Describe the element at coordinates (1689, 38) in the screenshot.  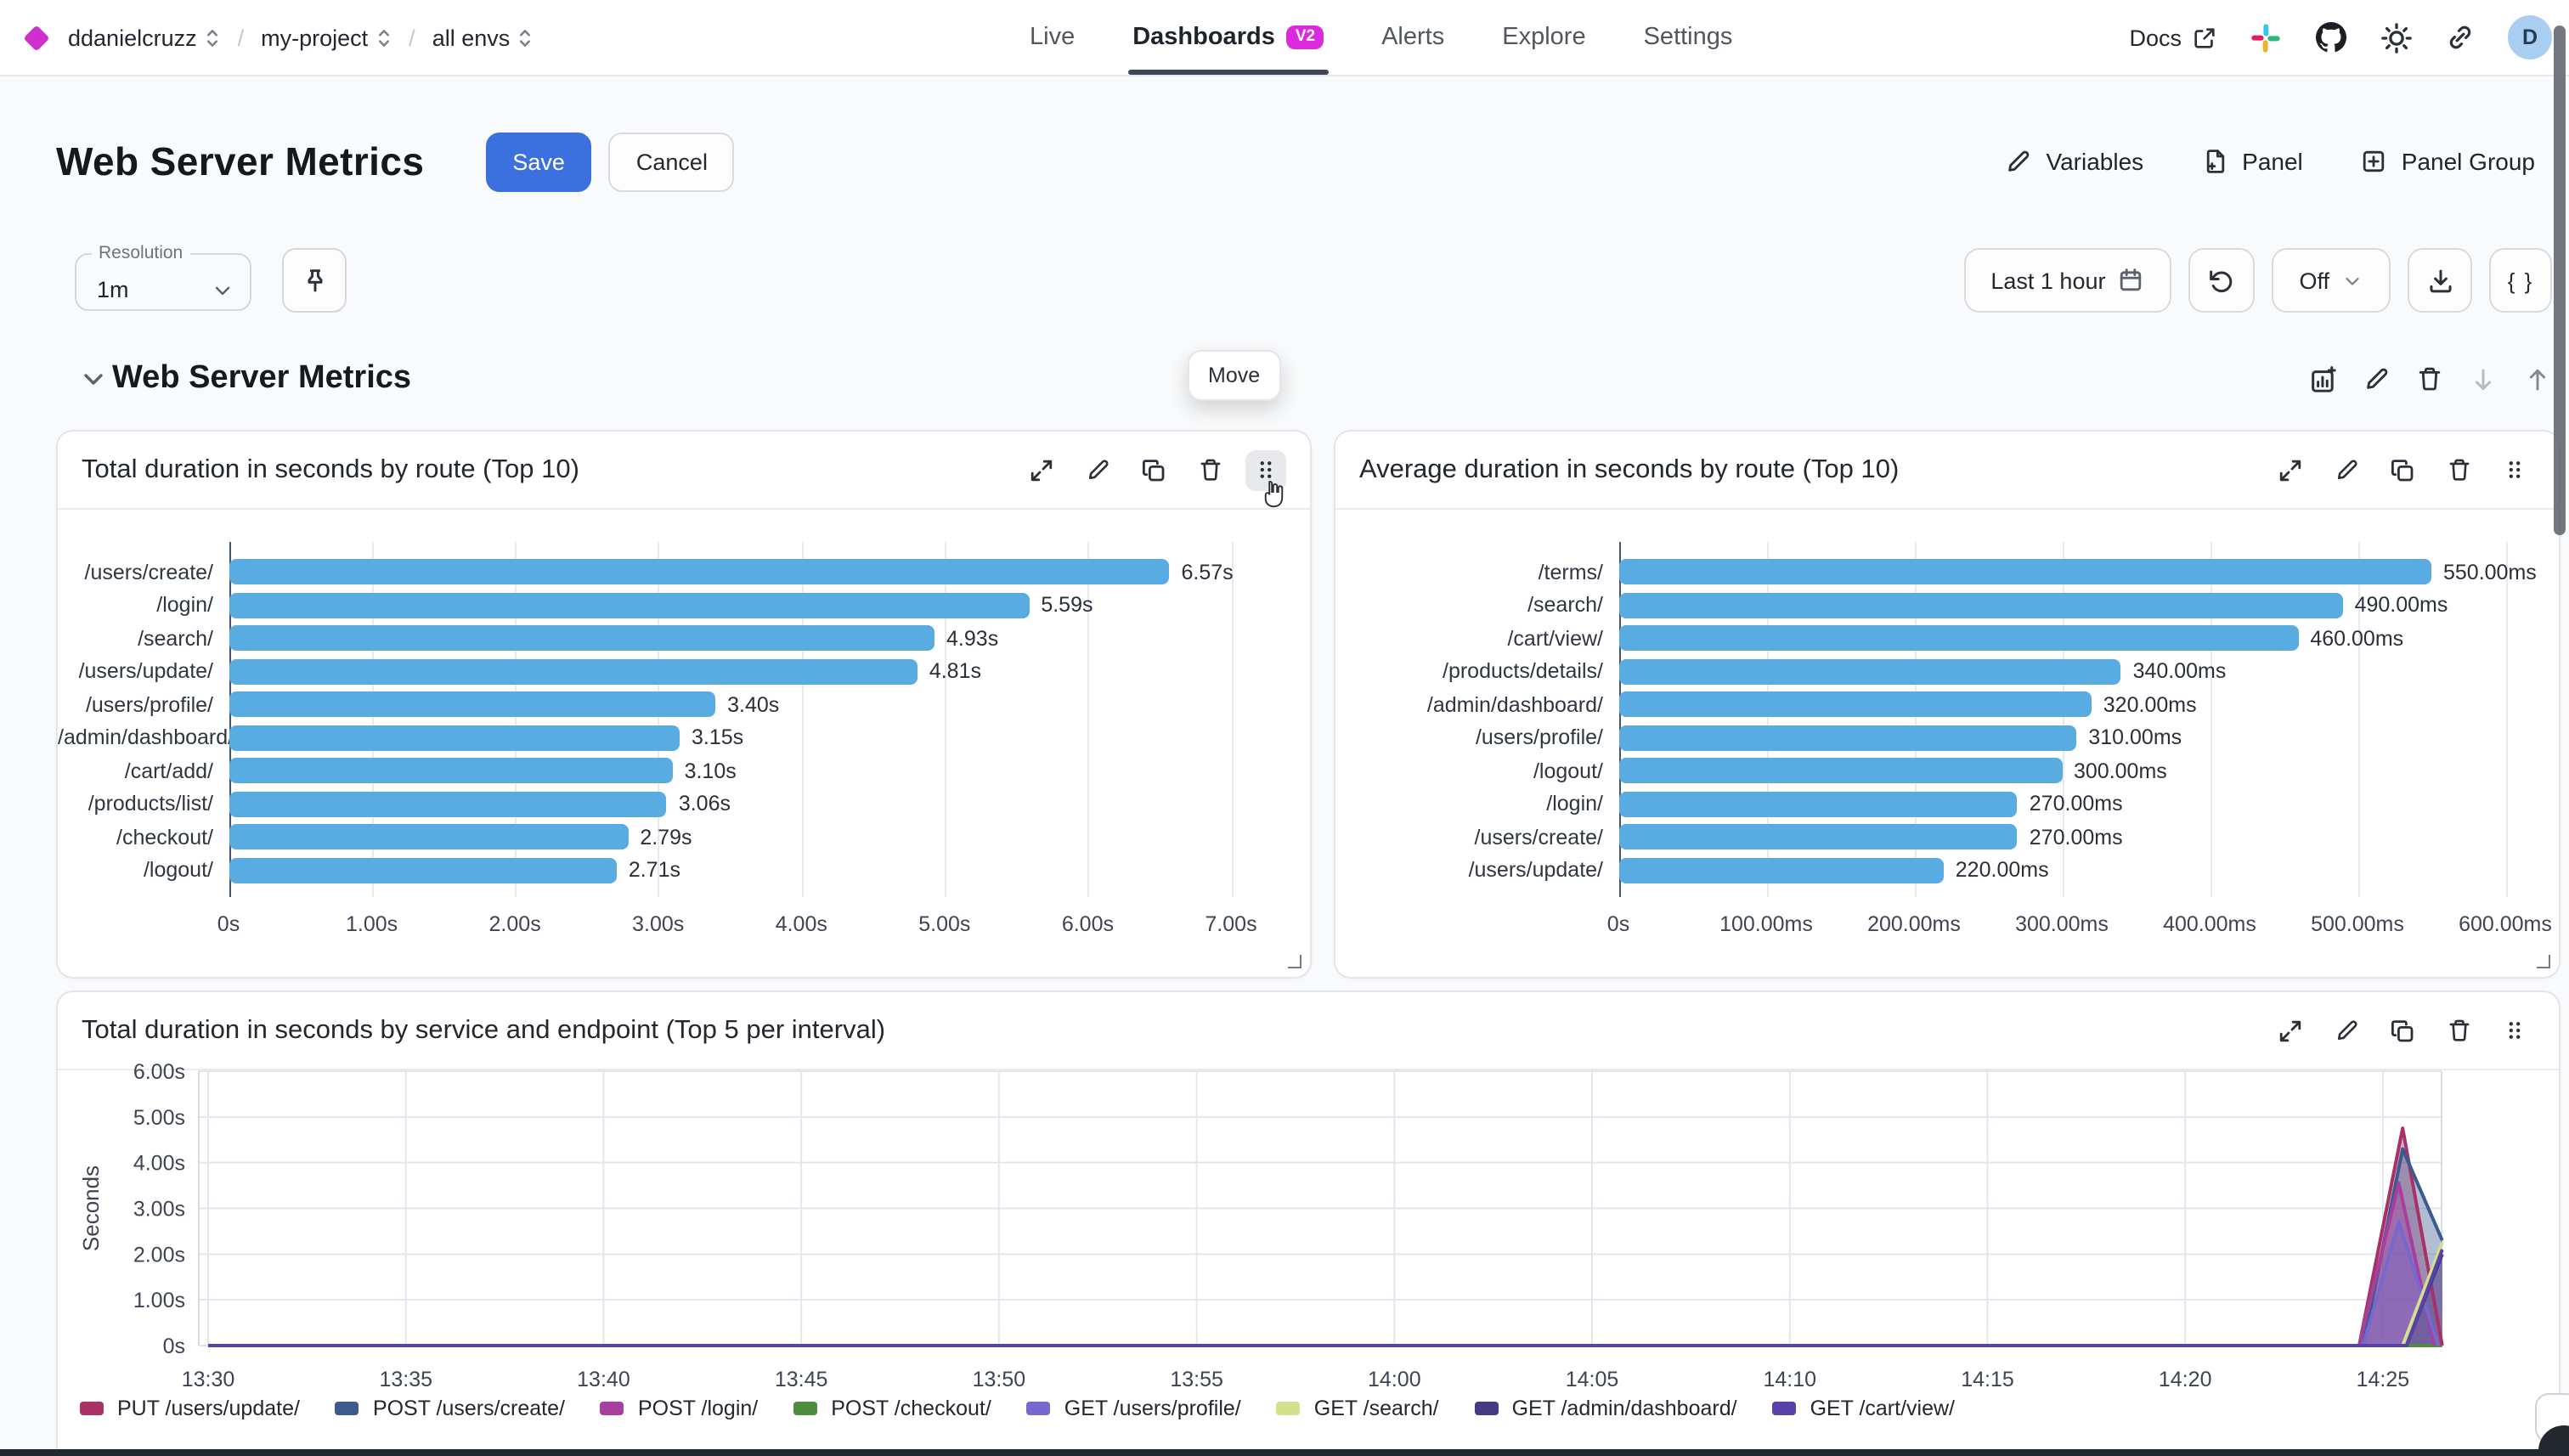
I see `tab-settings: Settings` at that location.